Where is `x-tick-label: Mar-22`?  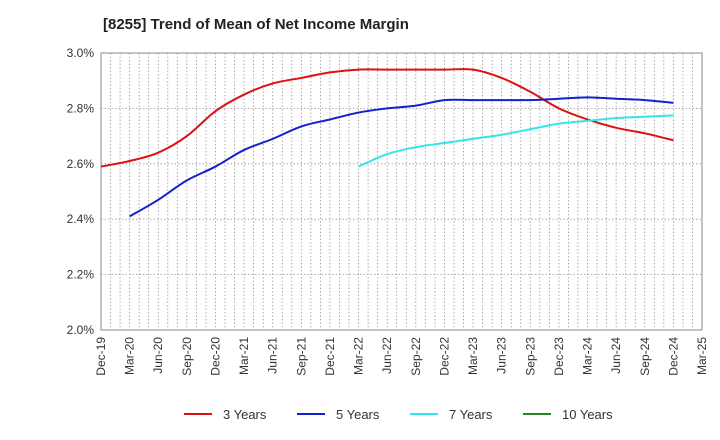 x-tick-label: Mar-22 is located at coordinates (359, 356).